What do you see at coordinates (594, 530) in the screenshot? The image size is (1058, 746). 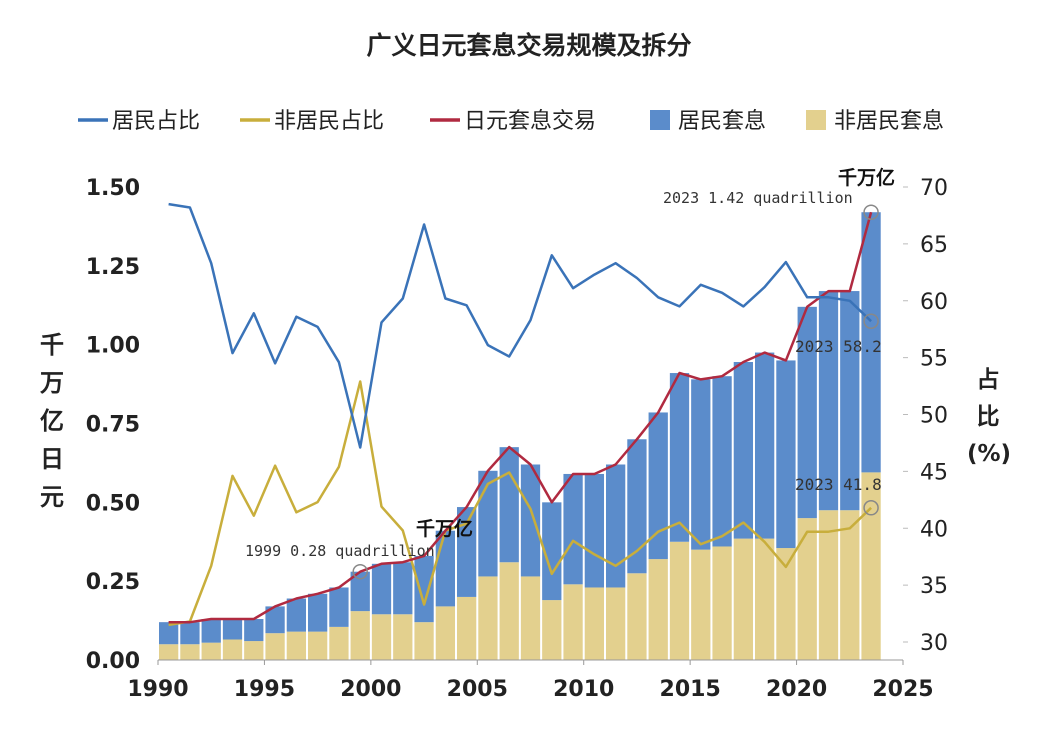 I see `bar-resident-2010` at bounding box center [594, 530].